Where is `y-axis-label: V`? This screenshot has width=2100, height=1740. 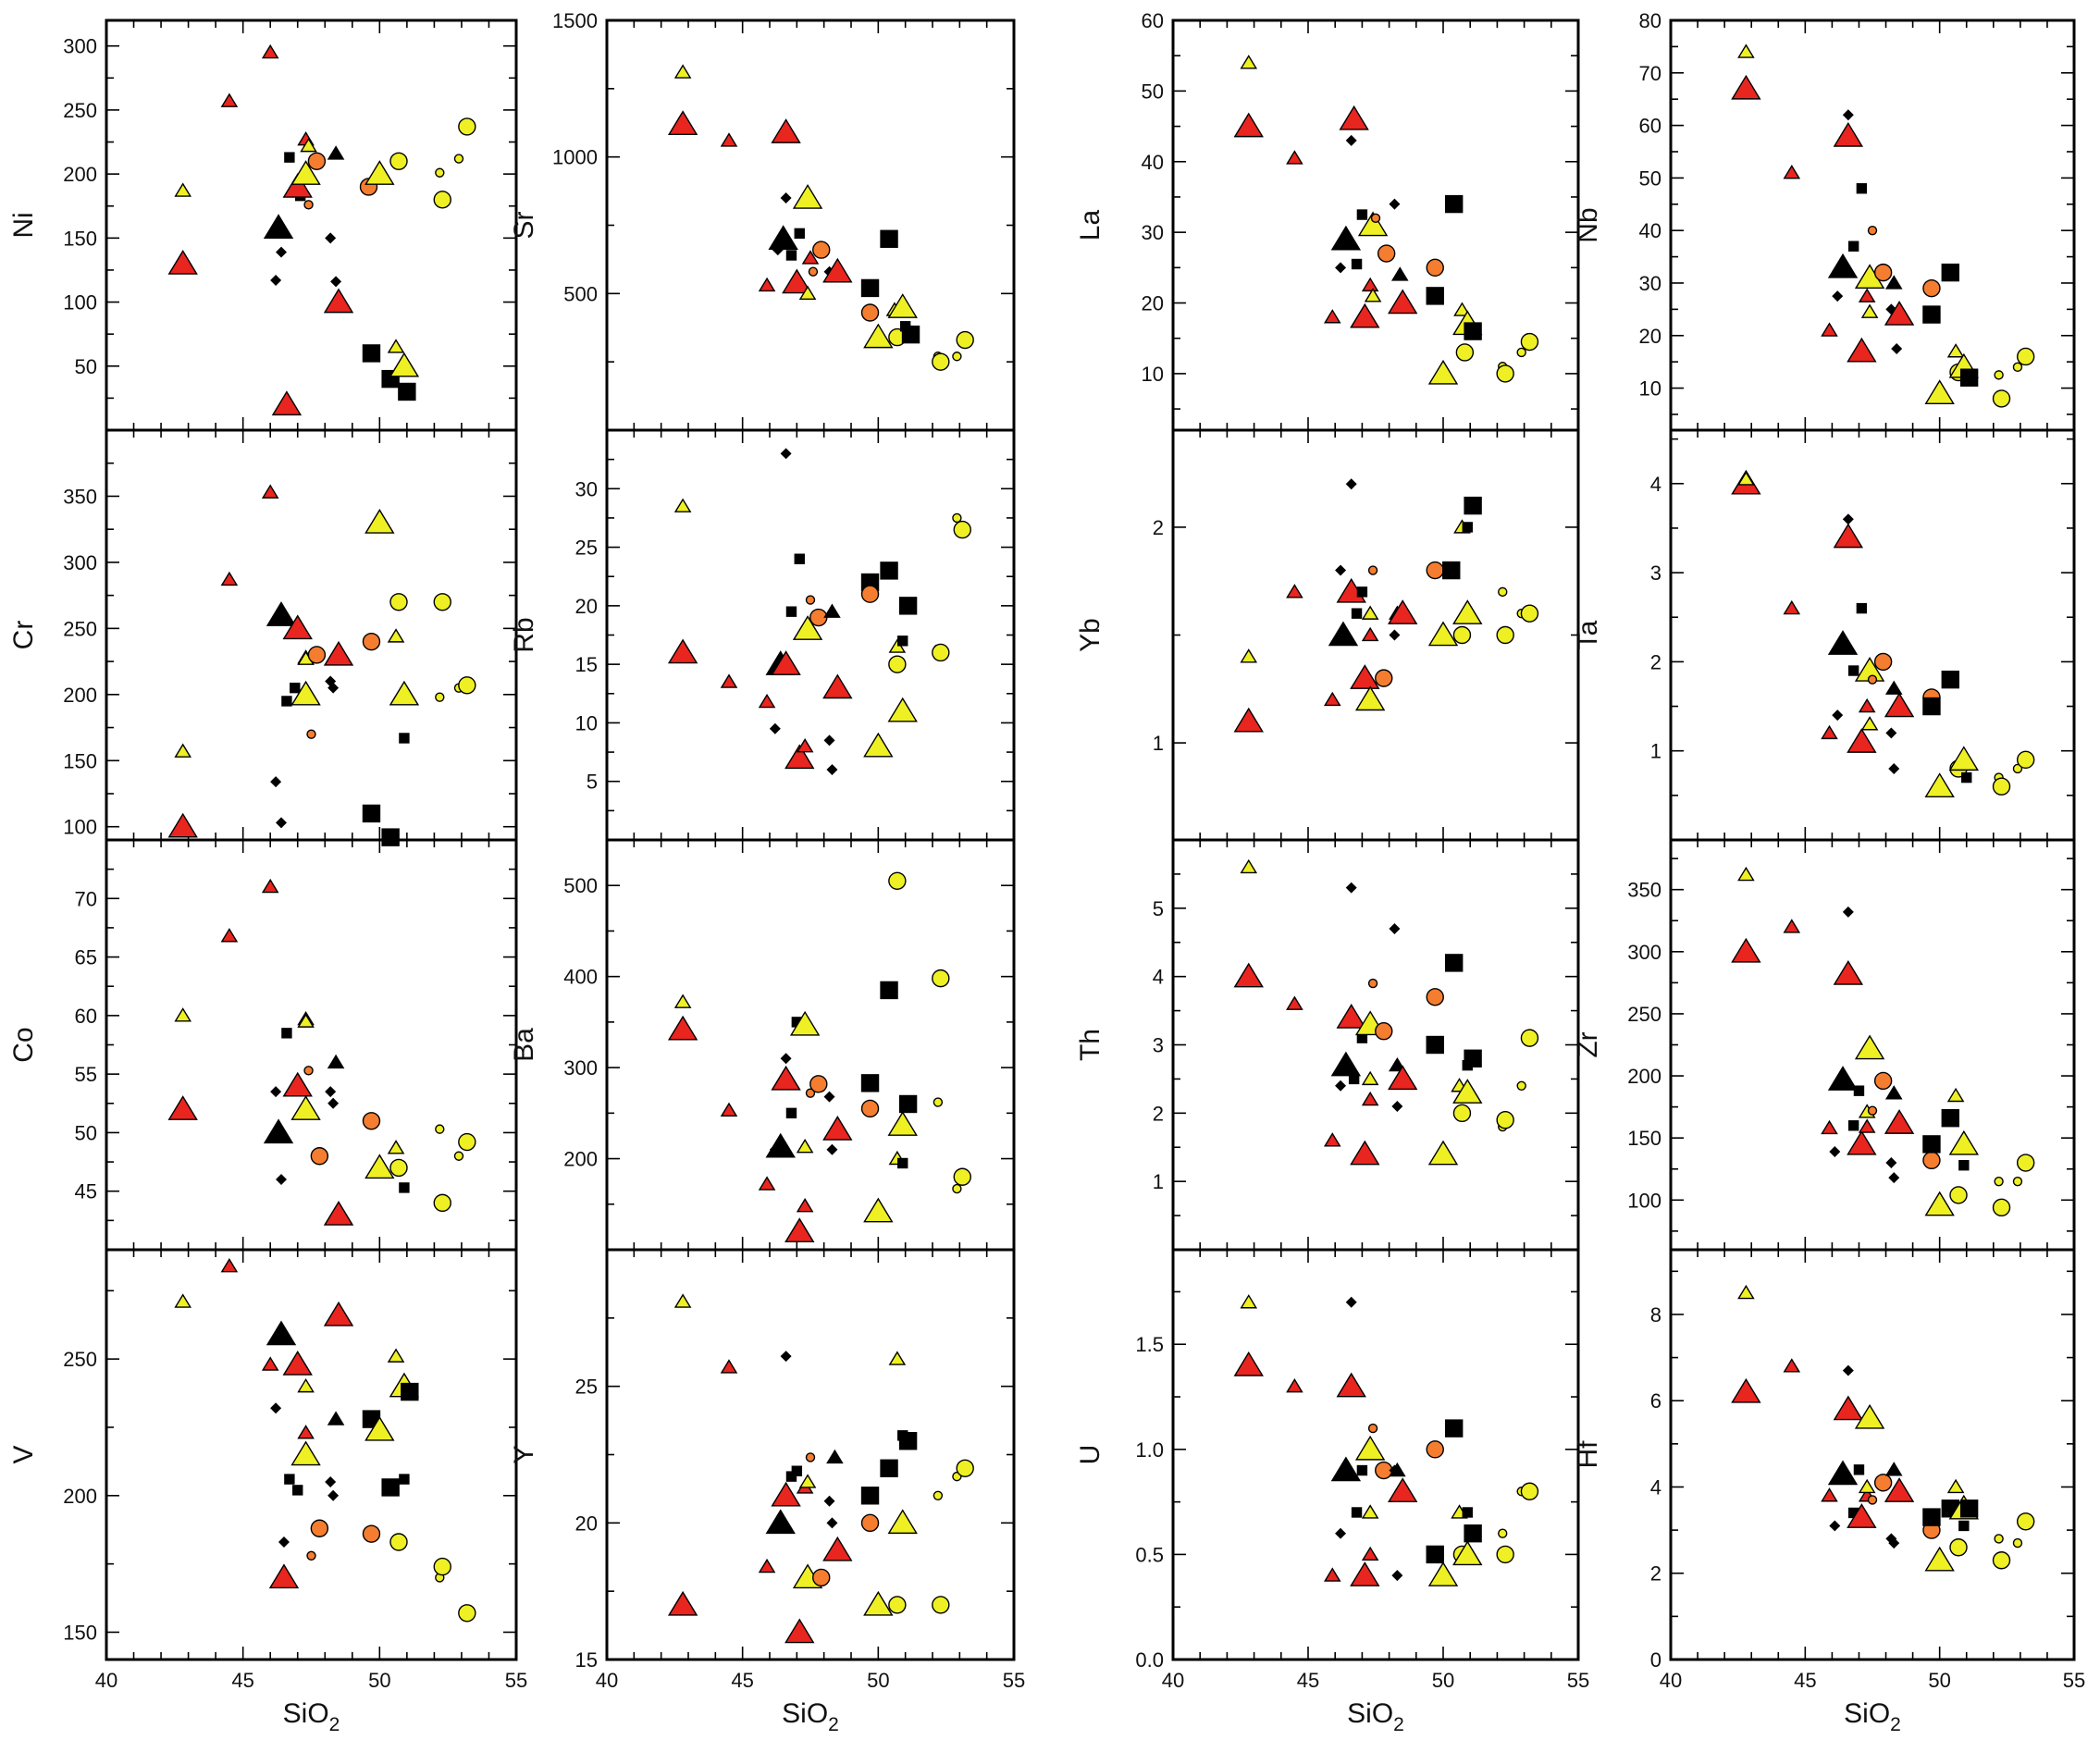 y-axis-label: V is located at coordinates (23, 1454).